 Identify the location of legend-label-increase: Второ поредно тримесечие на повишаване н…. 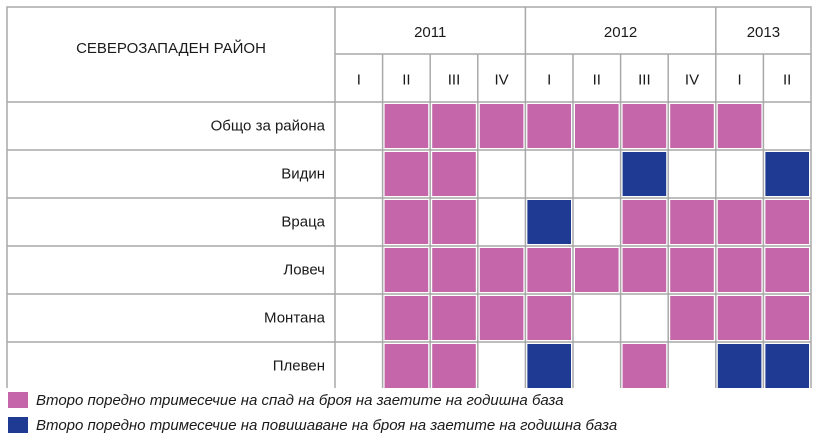
(327, 425).